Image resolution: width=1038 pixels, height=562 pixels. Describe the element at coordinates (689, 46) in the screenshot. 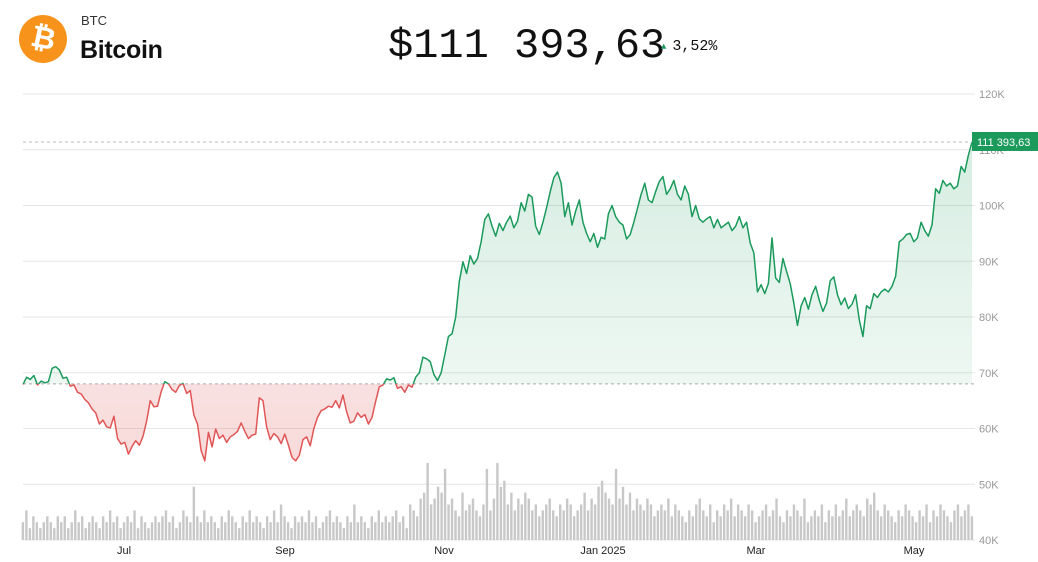

I see `price-change: ▲ 3,52%` at that location.